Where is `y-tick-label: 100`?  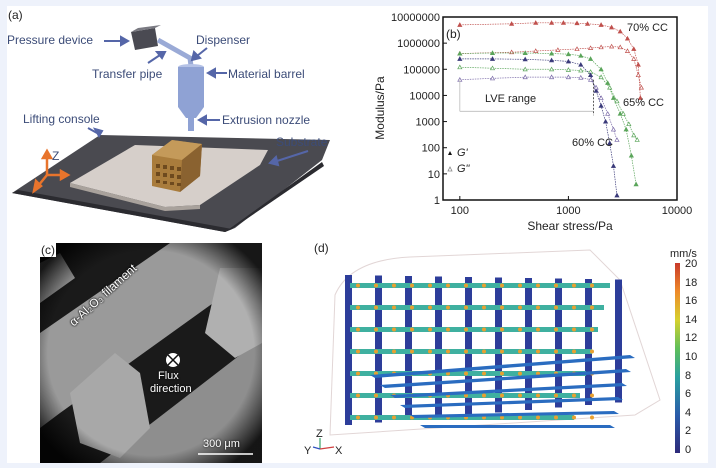
y-tick-label: 100 is located at coordinates (431, 149).